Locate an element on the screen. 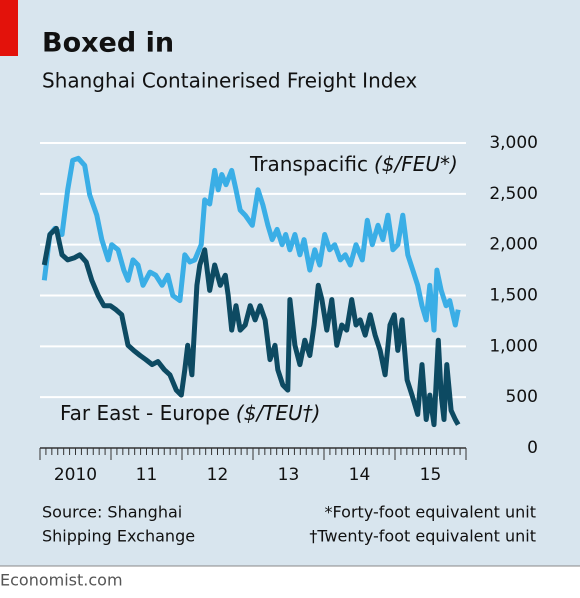 This screenshot has width=580, height=598. note: *Forty-foot equivalent unit is located at coordinates (430, 512).